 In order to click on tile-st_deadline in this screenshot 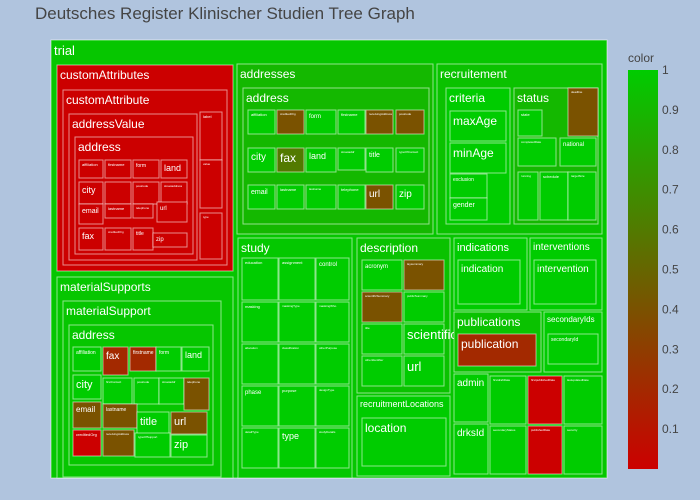, I will do `click(583, 112)`.